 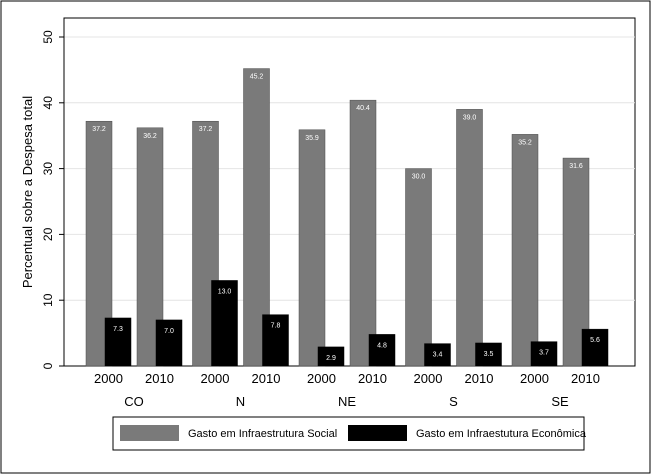 I want to click on y-tick-label: 50, so click(x=48, y=37).